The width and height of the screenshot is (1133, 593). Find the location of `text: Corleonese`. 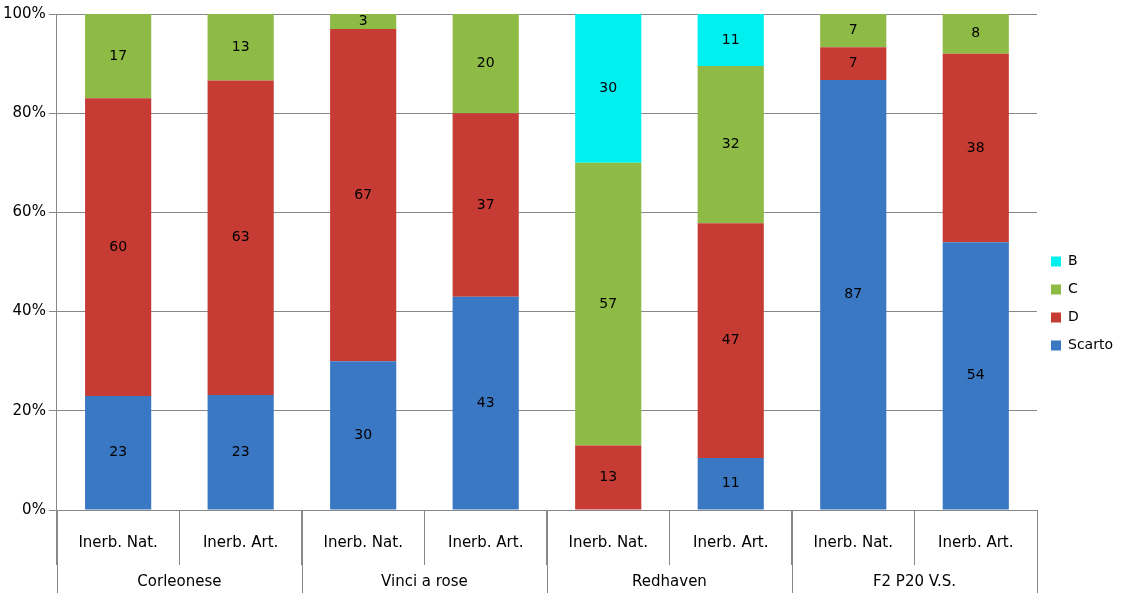

text: Corleonese is located at coordinates (179, 580).